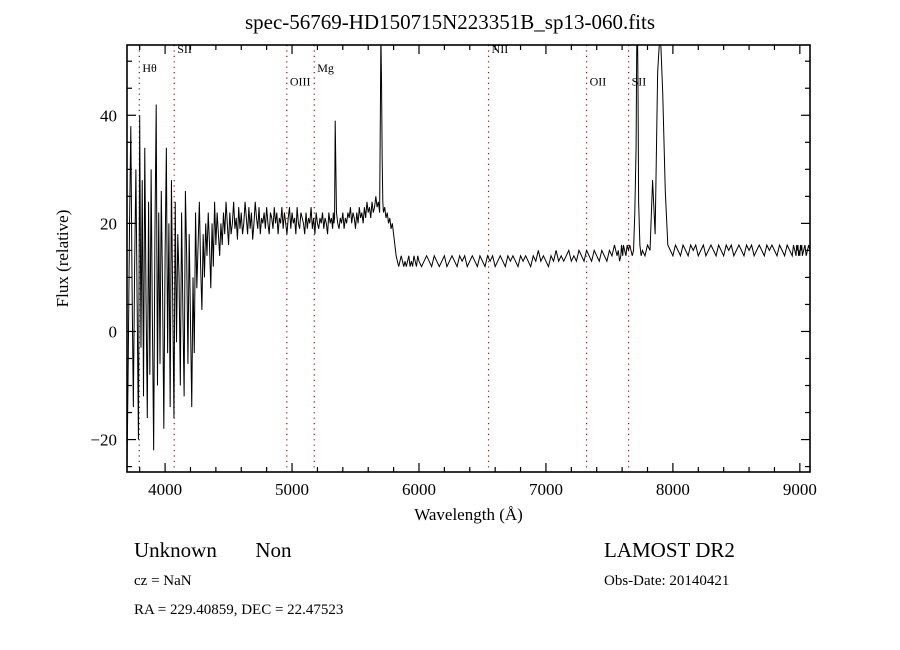 The image size is (900, 650). Describe the element at coordinates (149, 68) in the screenshot. I see `spectral-line-label-0: Hθ` at that location.